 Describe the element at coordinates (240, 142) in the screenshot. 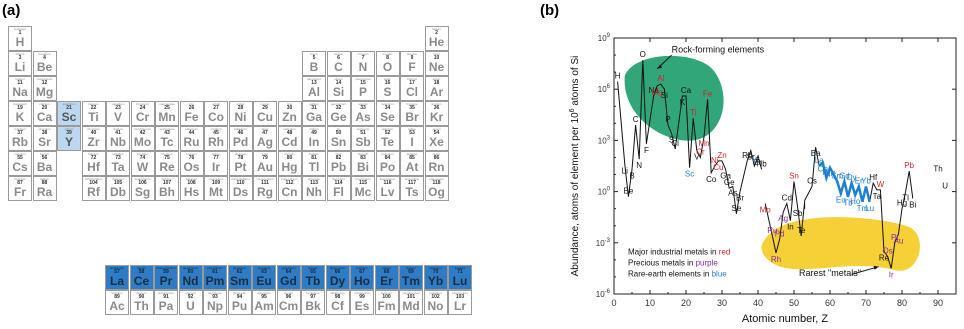

I see `element-symbol: Pd` at that location.